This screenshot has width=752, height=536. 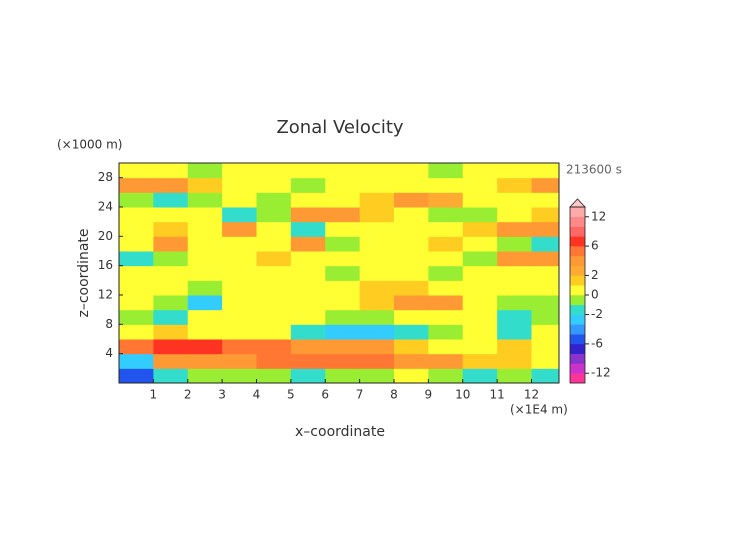 I want to click on x-tick-label: 8, so click(x=394, y=395).